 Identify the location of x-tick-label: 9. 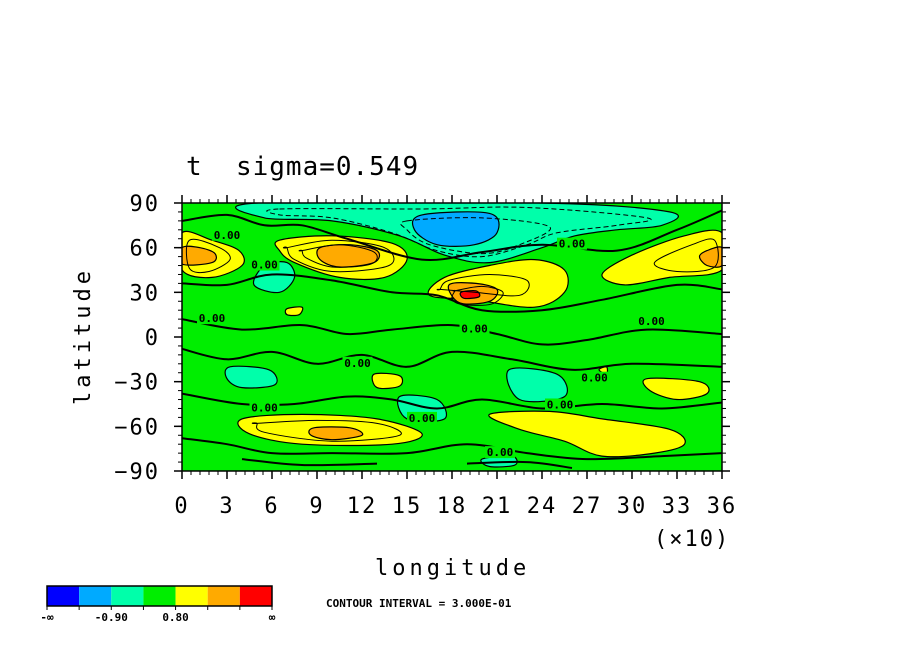
(316, 506).